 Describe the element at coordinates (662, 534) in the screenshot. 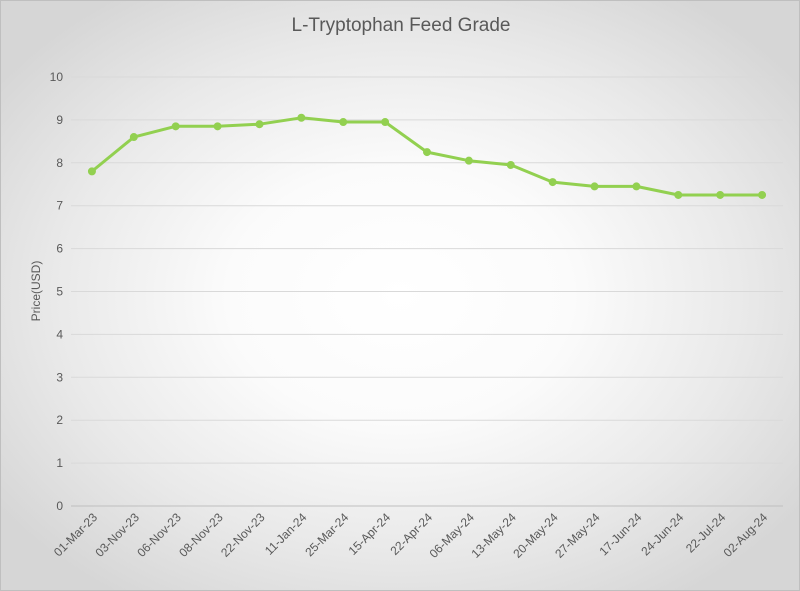

I see `x-tick-label: 24-Jun-24` at that location.